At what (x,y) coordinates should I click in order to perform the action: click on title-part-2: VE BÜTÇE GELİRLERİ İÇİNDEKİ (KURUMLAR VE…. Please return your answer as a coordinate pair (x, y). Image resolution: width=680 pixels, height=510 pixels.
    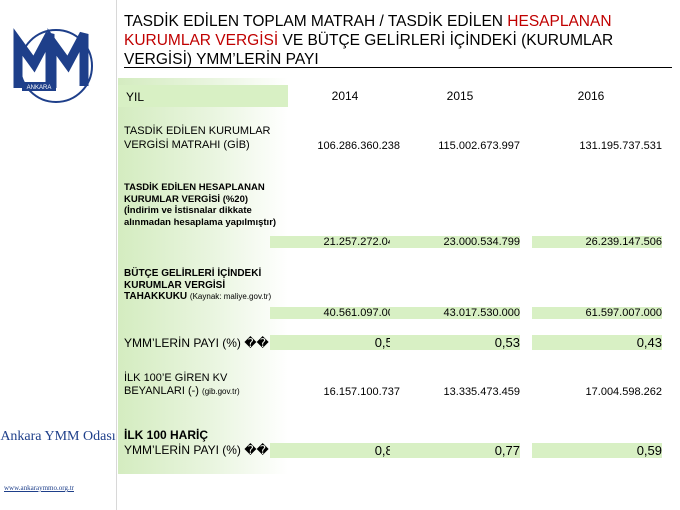
    Looking at the image, I should click on (369, 50).